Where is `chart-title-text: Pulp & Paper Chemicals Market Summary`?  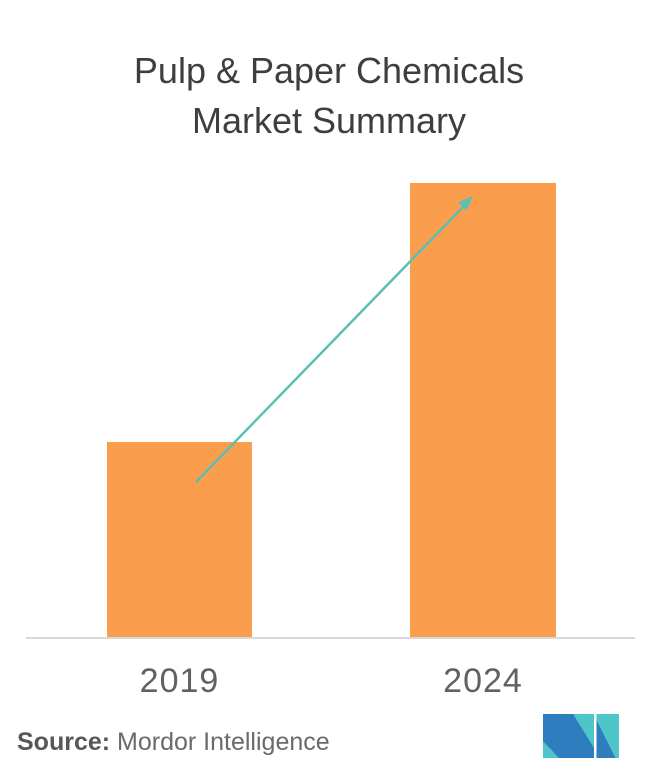
chart-title-text: Pulp & Paper Chemicals Market Summary is located at coordinates (329, 95).